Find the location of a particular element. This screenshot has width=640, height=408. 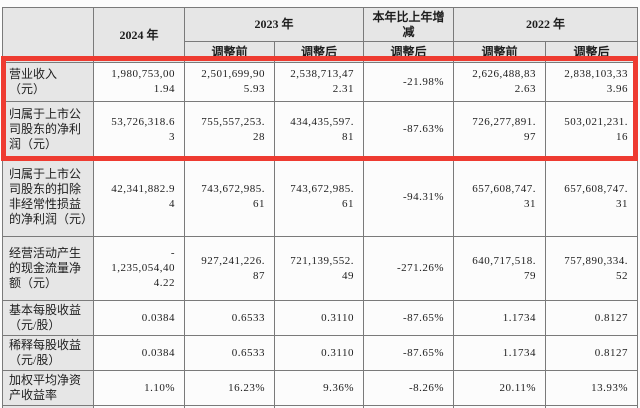

value-cell: 927,241,226. 87 is located at coordinates (229, 268).